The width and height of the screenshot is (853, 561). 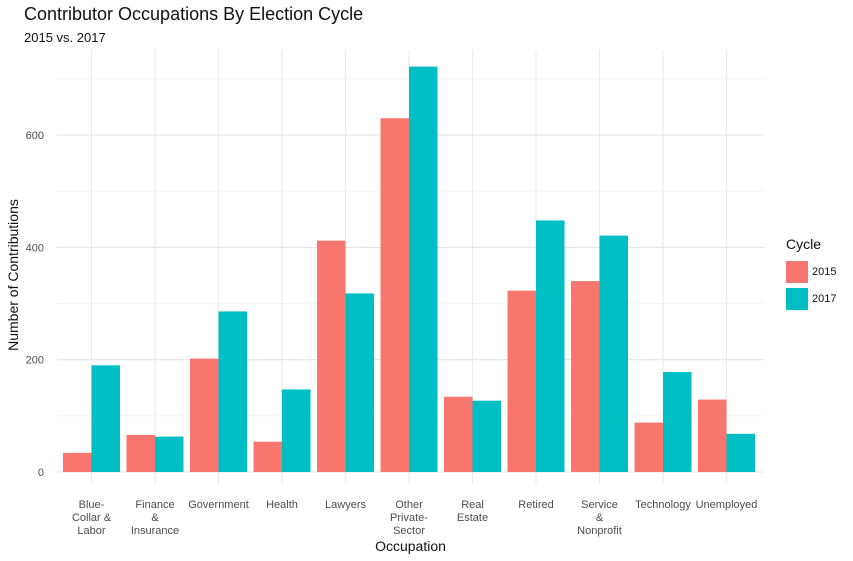 I want to click on x-axis-title: Occupation, so click(x=410, y=546).